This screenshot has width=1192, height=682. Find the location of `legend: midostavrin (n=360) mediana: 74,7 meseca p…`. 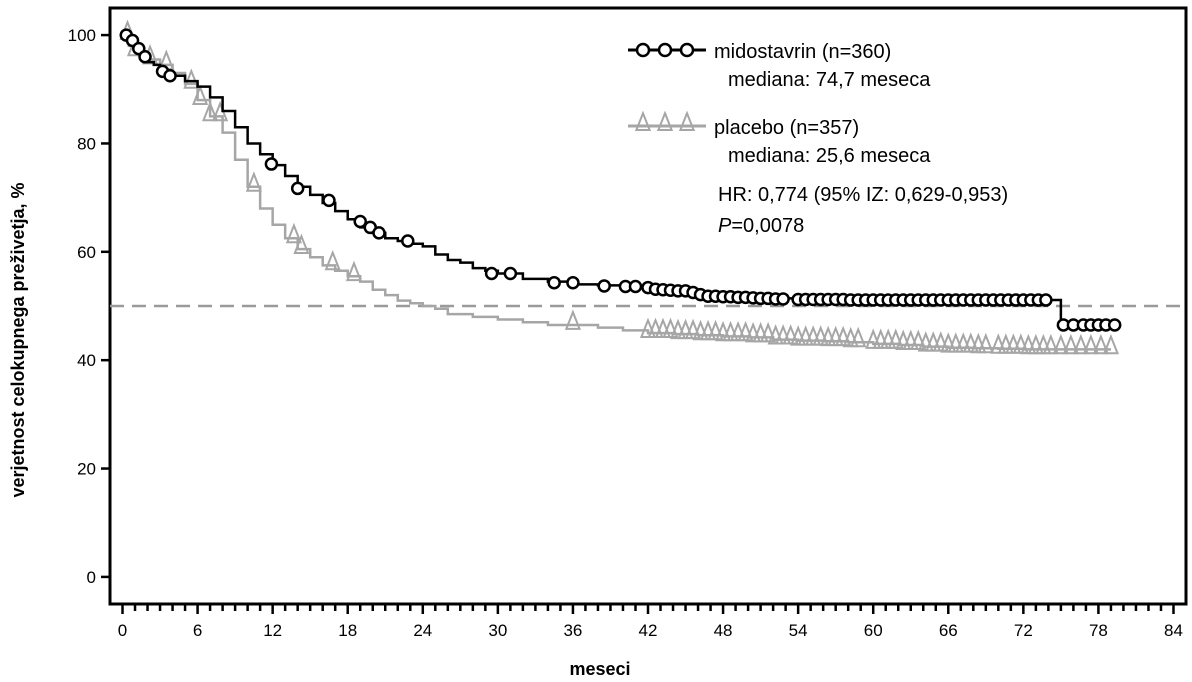

legend: midostavrin (n=360) mediana: 74,7 meseca p… is located at coordinates (818, 139).